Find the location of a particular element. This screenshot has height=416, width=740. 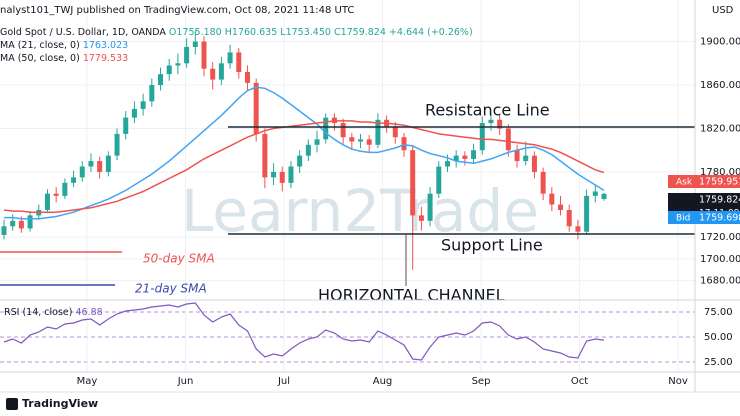

legend-sma50: MA (50, close, 0) 1779.533 is located at coordinates (64, 58).